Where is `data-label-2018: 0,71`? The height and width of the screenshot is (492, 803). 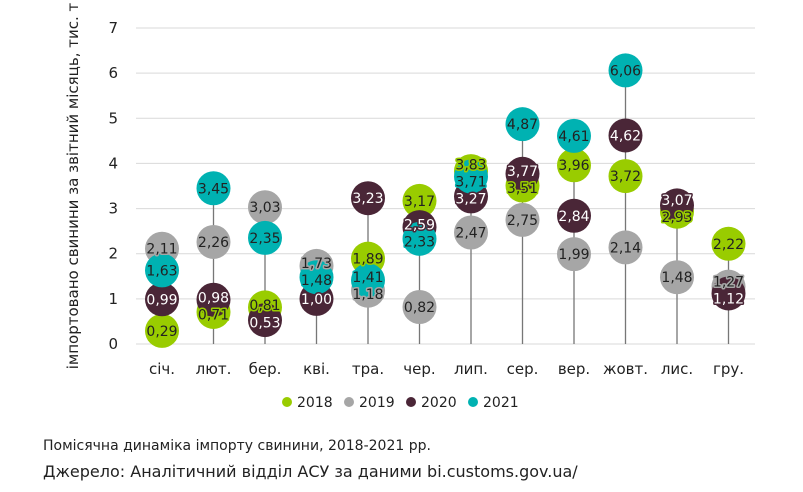 data-label-2018: 0,71 is located at coordinates (213, 315).